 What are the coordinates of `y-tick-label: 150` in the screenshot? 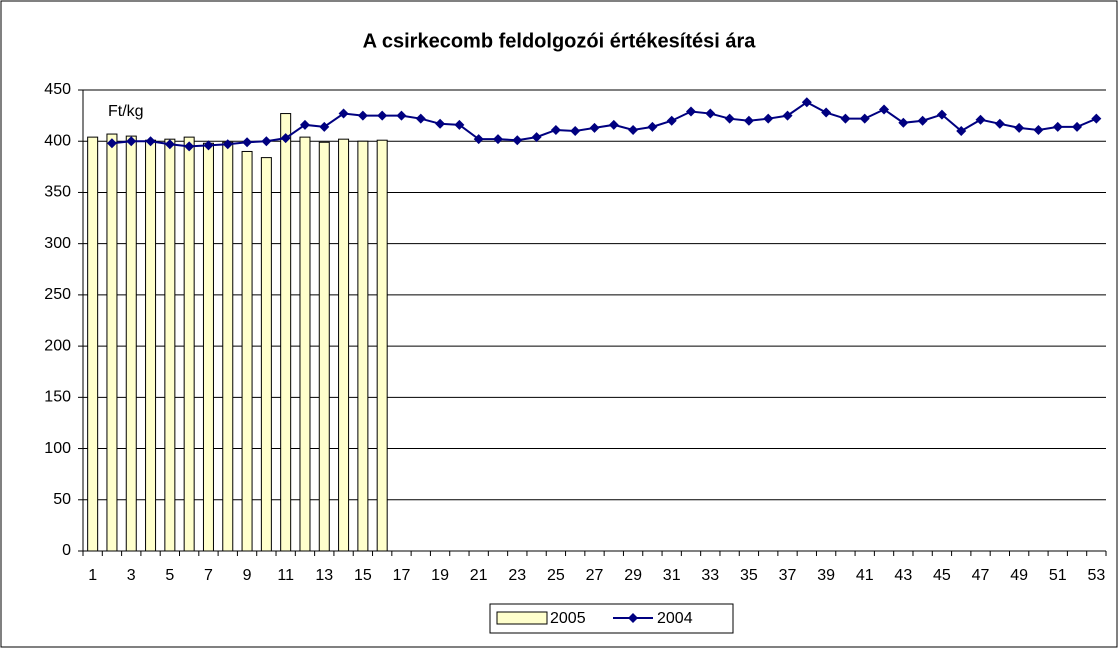 It's located at (57, 397).